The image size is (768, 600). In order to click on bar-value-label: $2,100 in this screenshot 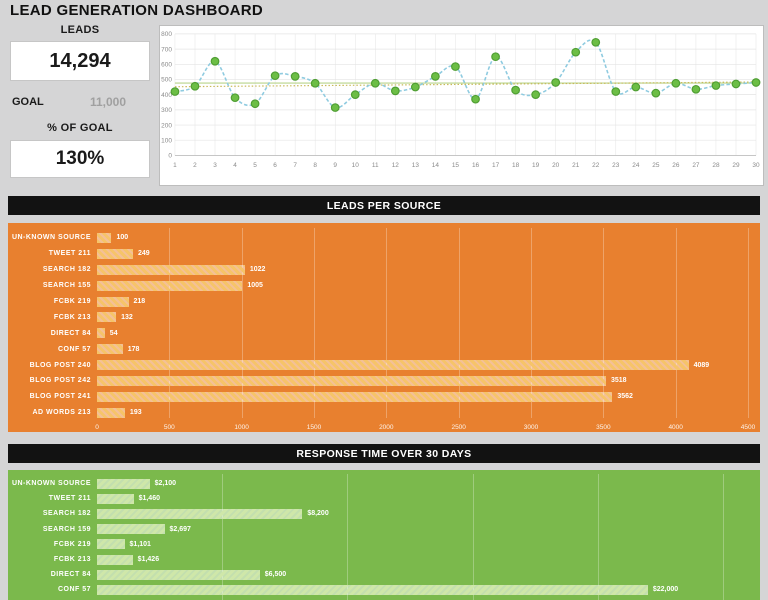, I will do `click(165, 484)`.